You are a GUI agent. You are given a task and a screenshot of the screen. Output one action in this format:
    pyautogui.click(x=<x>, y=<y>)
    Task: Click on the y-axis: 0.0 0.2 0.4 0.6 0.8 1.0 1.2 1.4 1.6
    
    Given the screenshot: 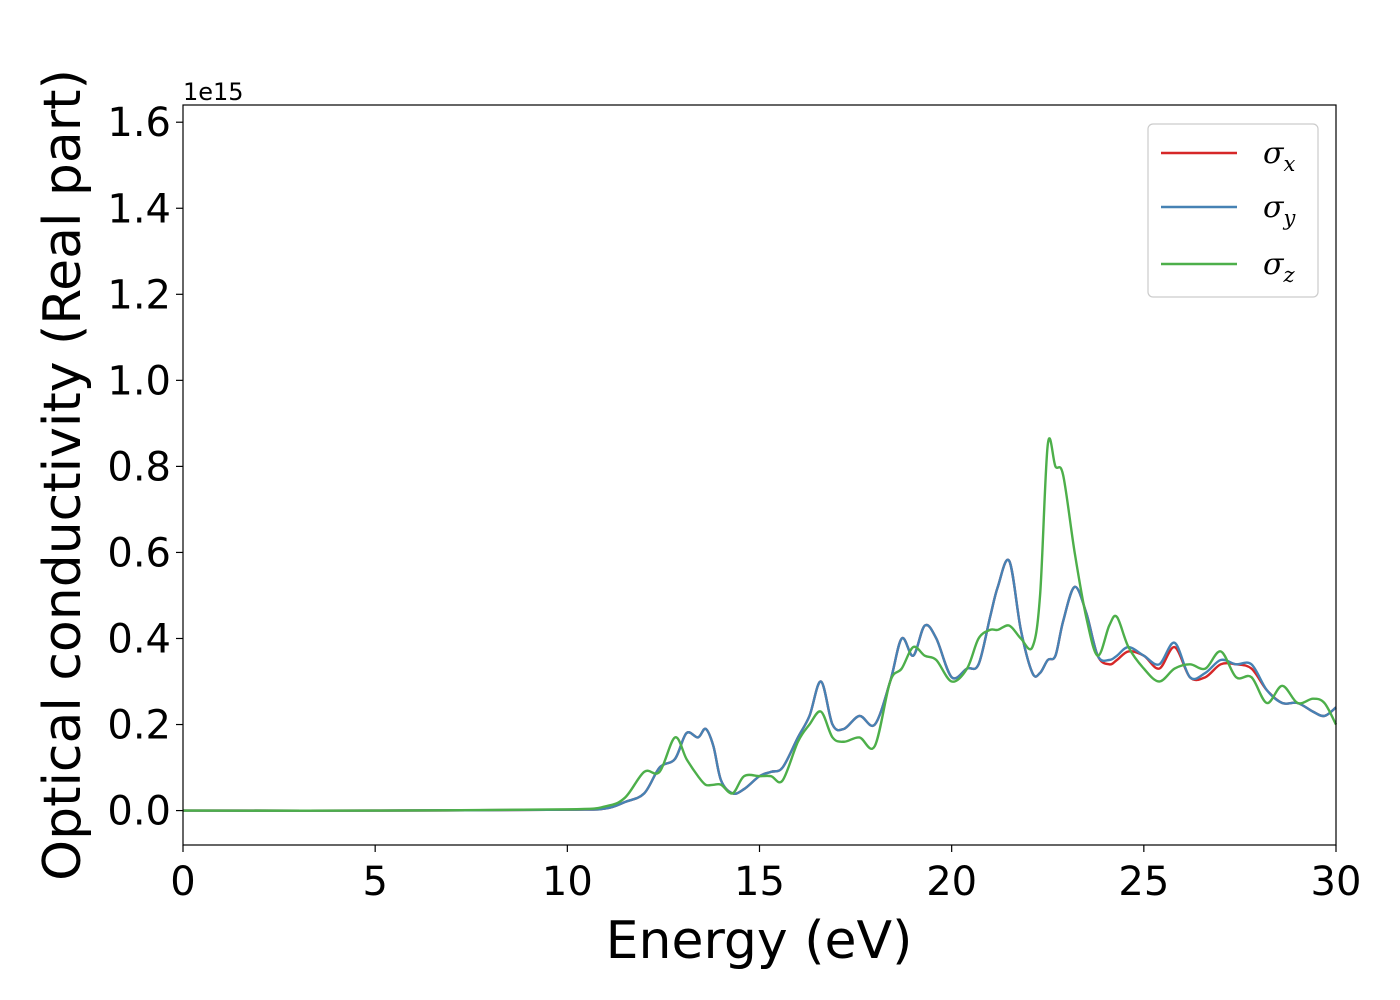 What is the action you would take?
    pyautogui.click(x=145, y=467)
    